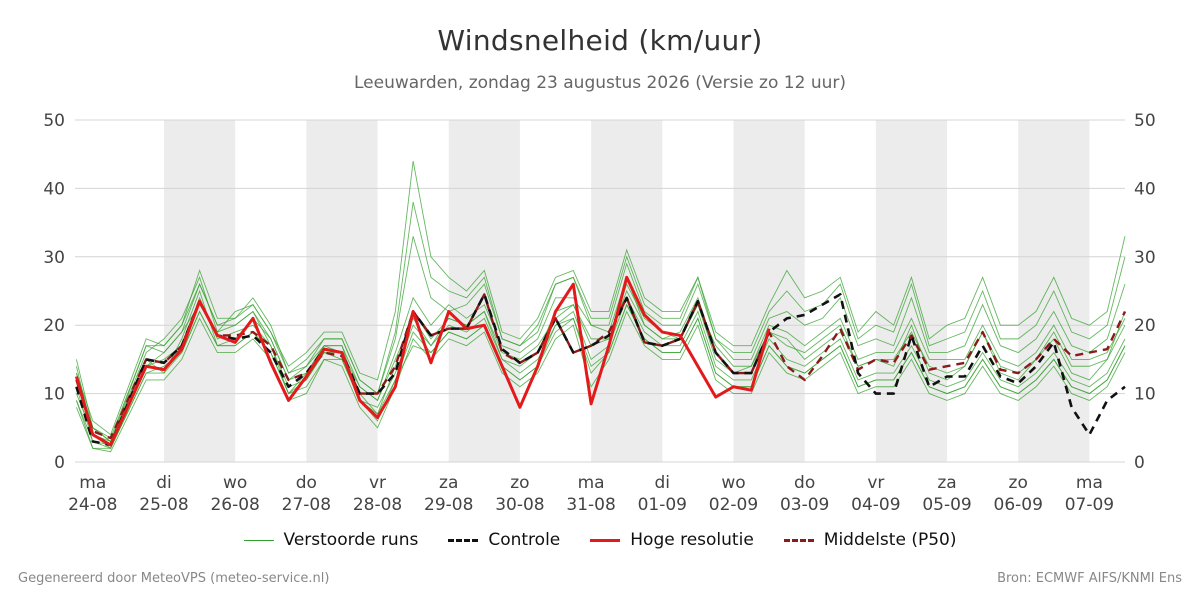 The width and height of the screenshot is (1200, 600). I want to click on legend-label-verstoorde-runs: Verstoorde runs, so click(351, 540).